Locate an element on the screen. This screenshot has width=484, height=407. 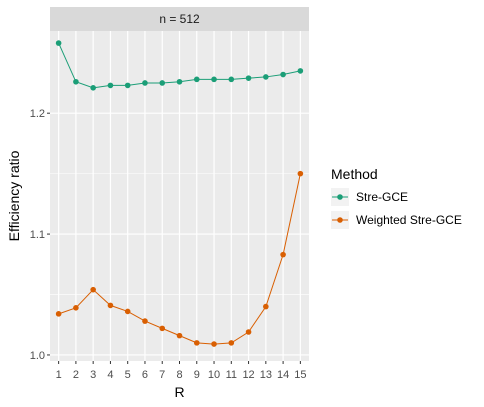
x-tick-label: 12 is located at coordinates (248, 375).